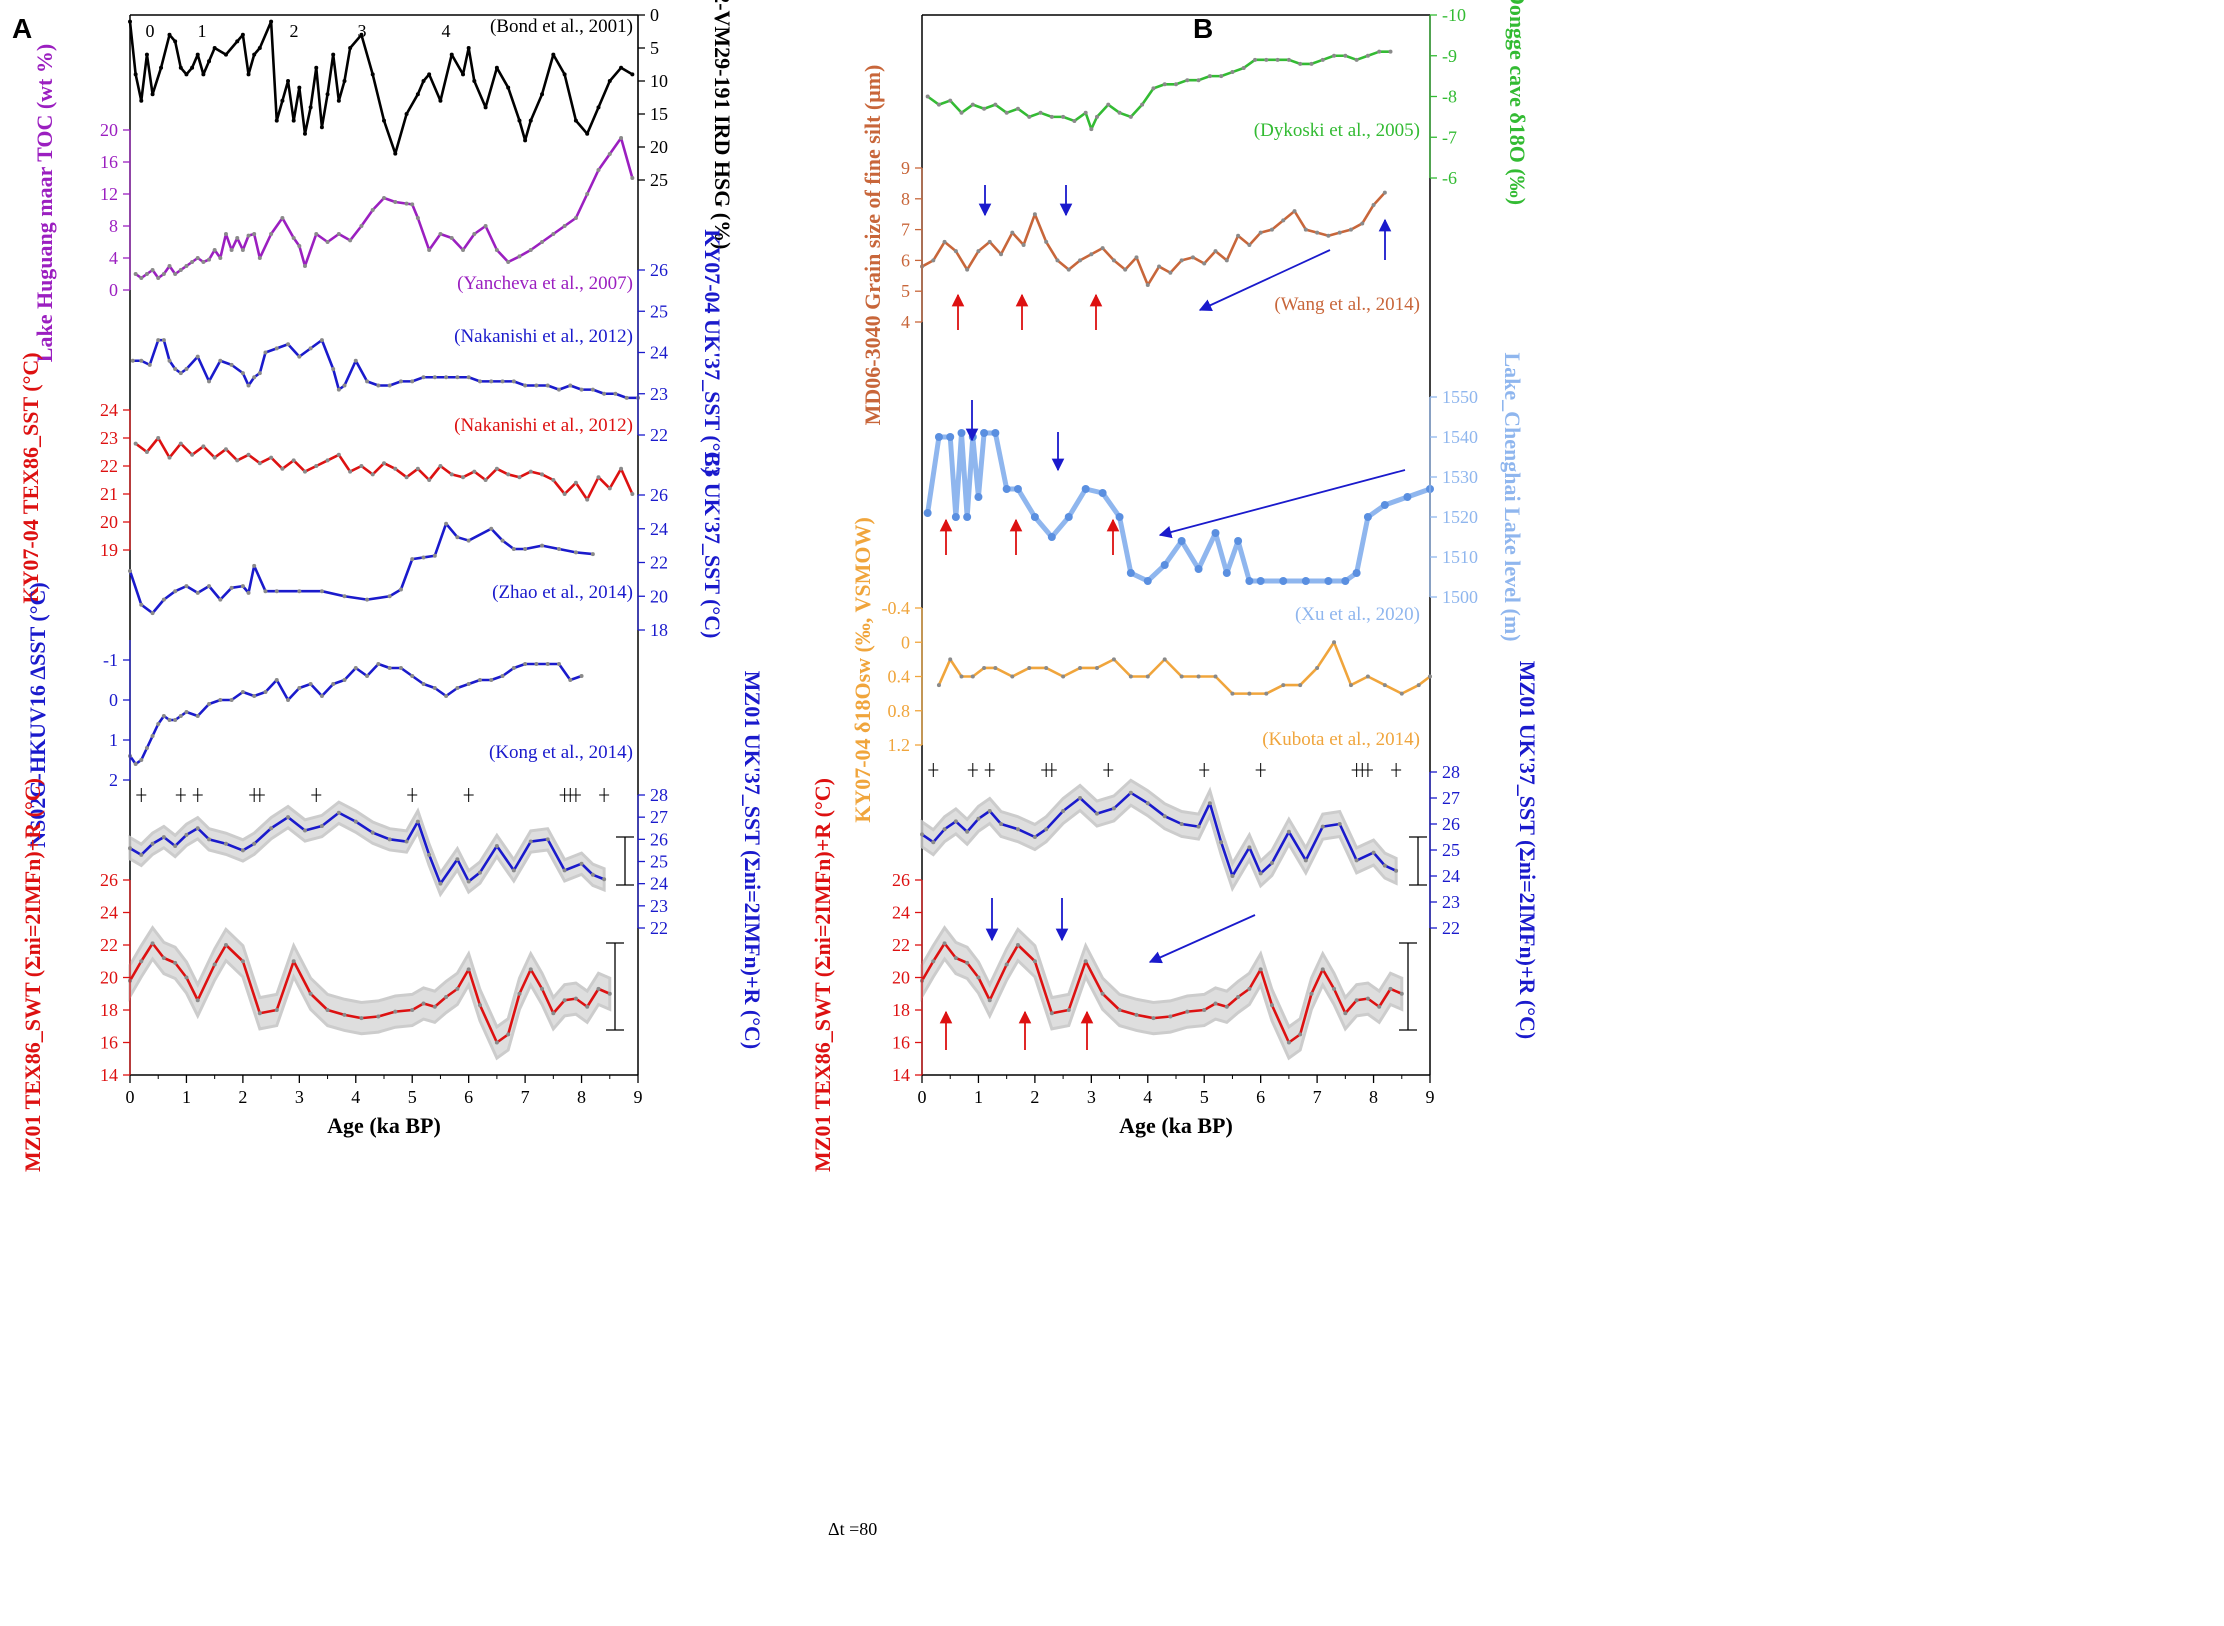 This screenshot has width=2224, height=1626. I want to click on x-tick-label: 7, so click(1317, 1097).